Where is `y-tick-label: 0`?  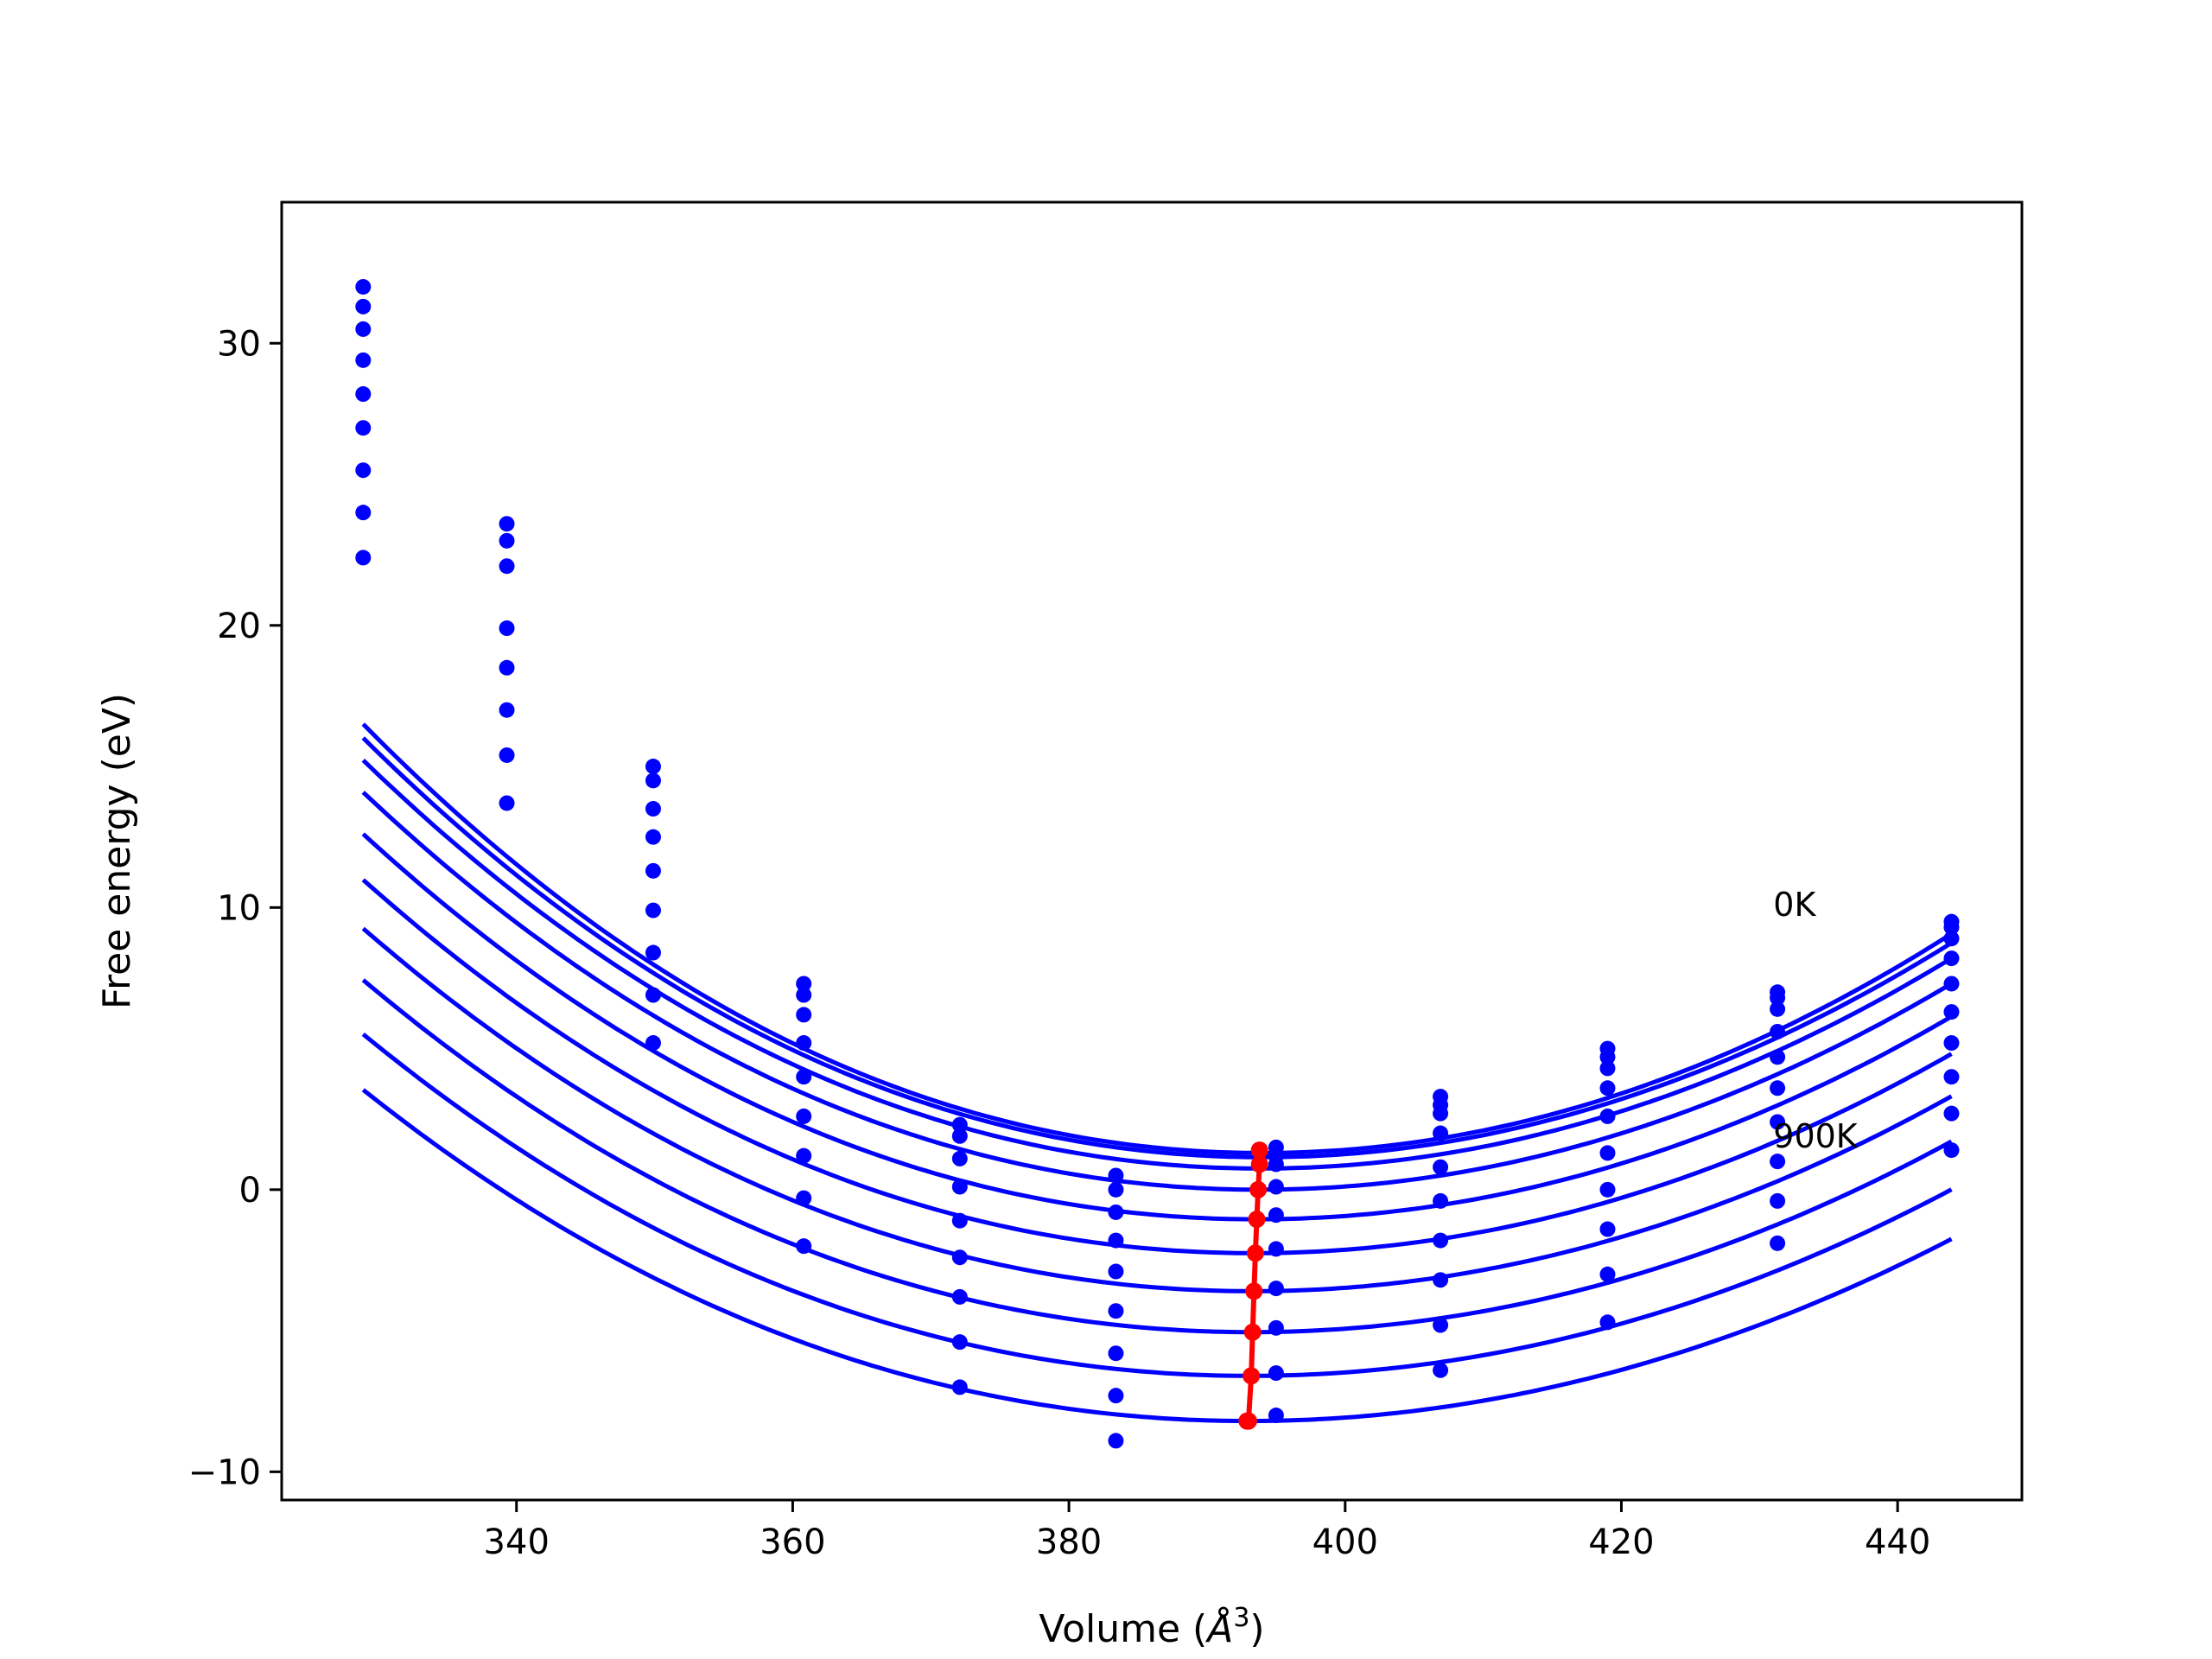 y-tick-label: 0 is located at coordinates (250, 1191).